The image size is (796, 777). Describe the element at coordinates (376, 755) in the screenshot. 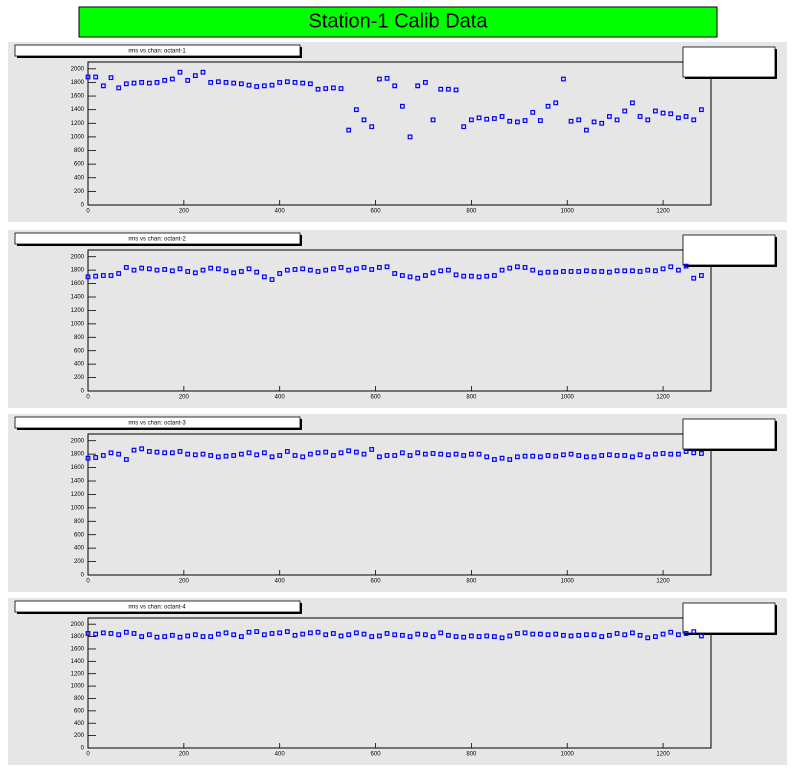

I see `x-tick-label: 600` at that location.